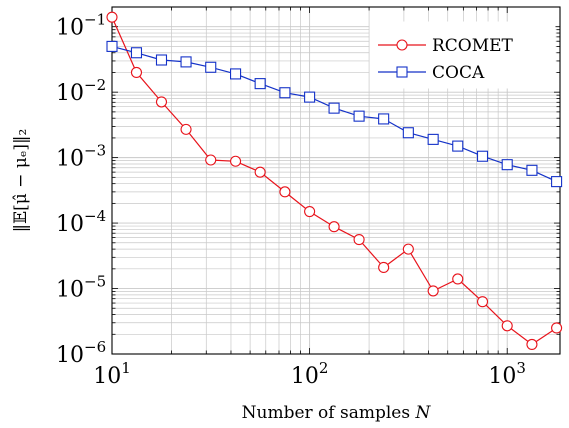 The width and height of the screenshot is (569, 428). I want to click on y-tick-label: 10⁻⁶, so click(81, 353).